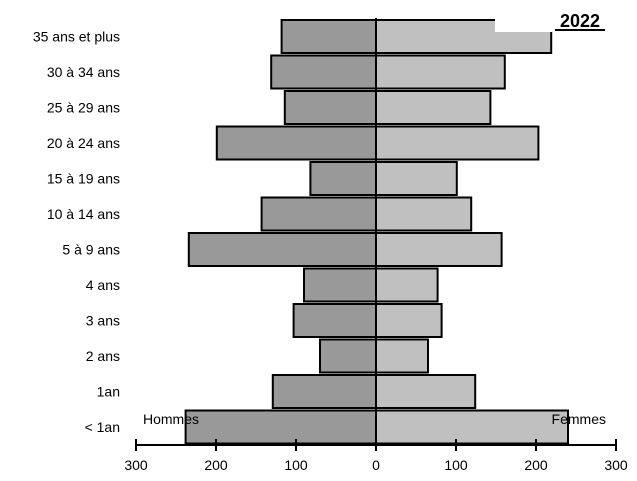 The height and width of the screenshot is (481, 637). What do you see at coordinates (525, 25) in the screenshot?
I see `title-mask` at bounding box center [525, 25].